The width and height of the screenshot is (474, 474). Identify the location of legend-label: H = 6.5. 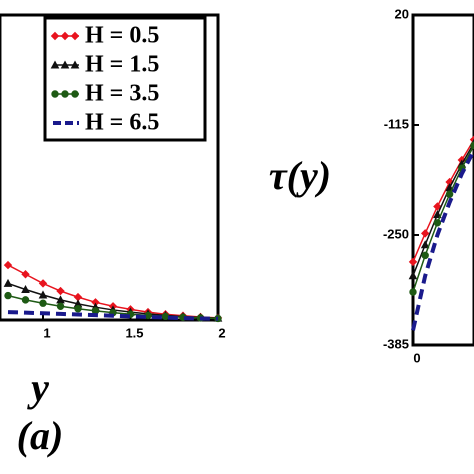
(122, 123).